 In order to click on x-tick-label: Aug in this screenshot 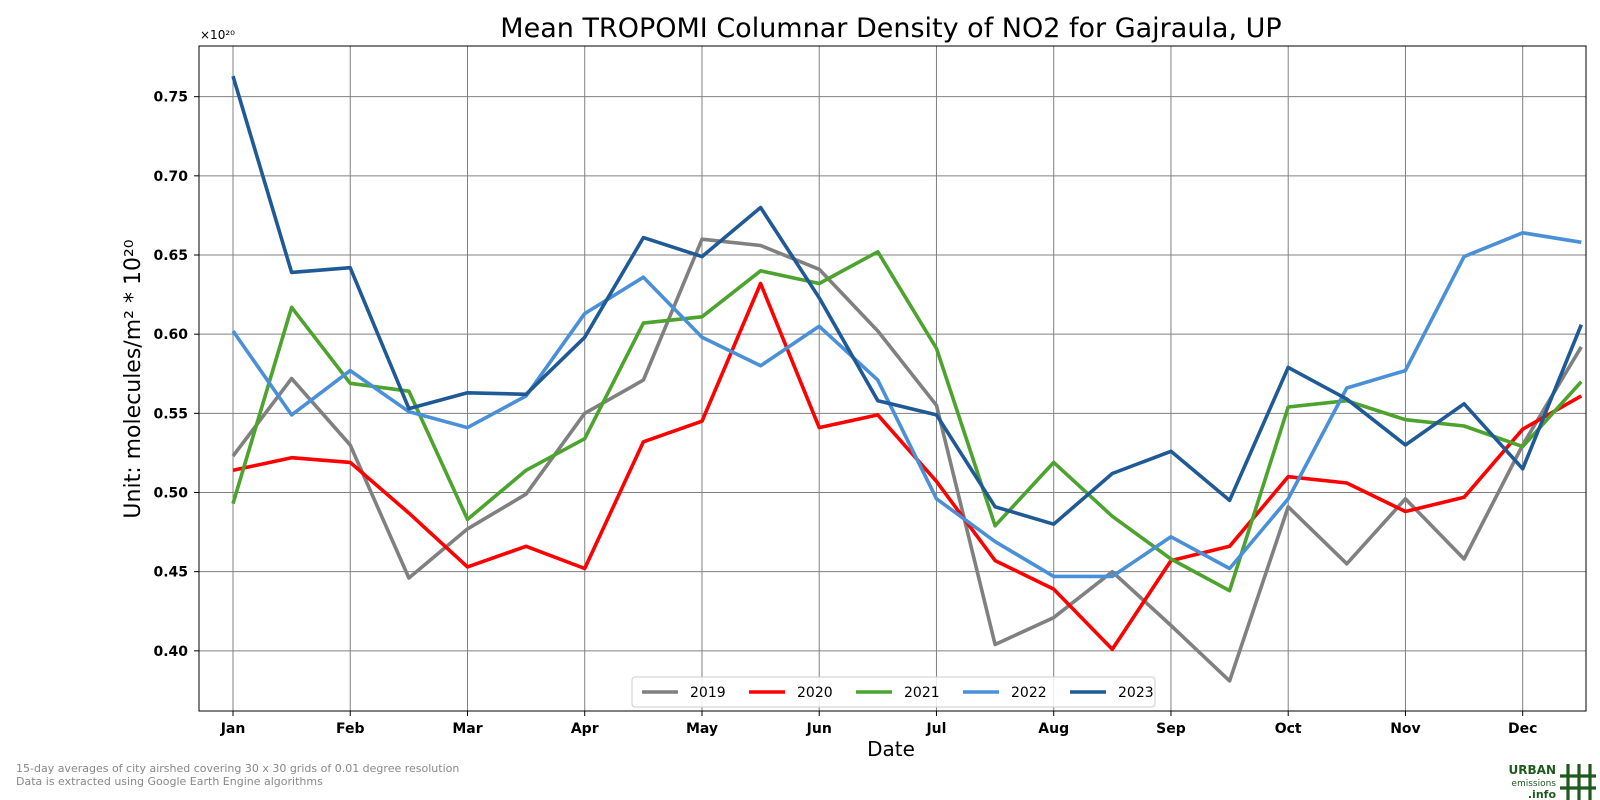, I will do `click(1053, 729)`.